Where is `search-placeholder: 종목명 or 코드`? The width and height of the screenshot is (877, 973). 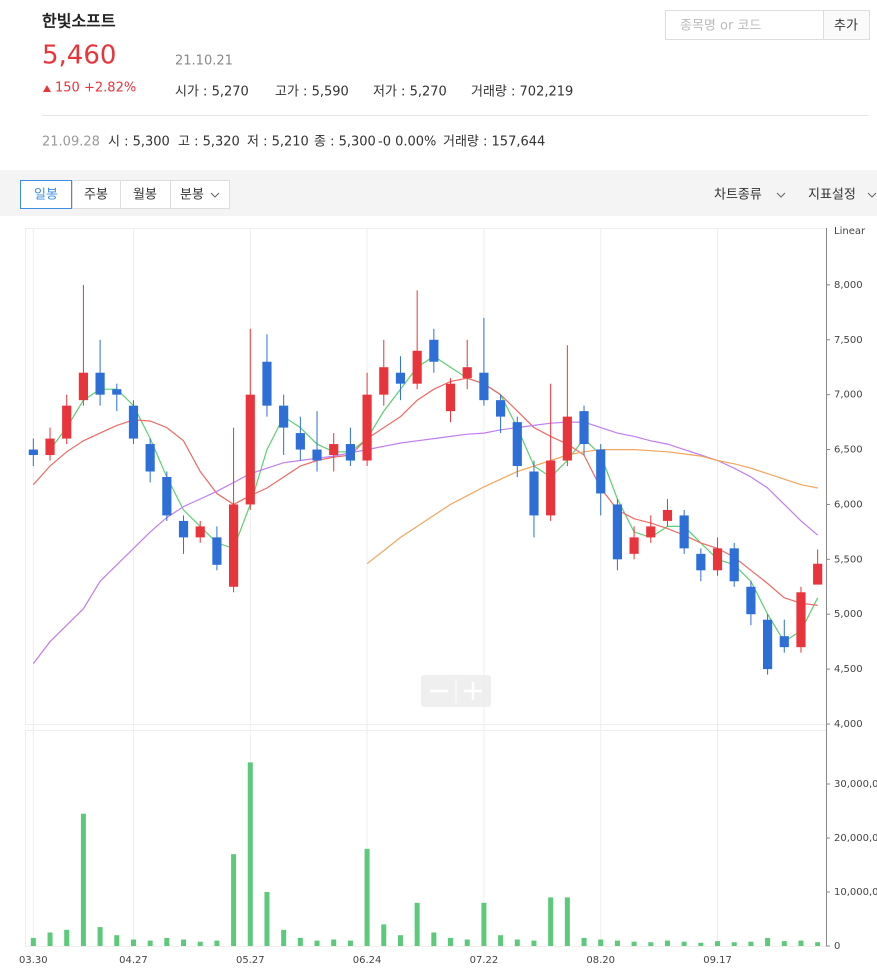 search-placeholder: 종목명 or 코드 is located at coordinates (720, 26).